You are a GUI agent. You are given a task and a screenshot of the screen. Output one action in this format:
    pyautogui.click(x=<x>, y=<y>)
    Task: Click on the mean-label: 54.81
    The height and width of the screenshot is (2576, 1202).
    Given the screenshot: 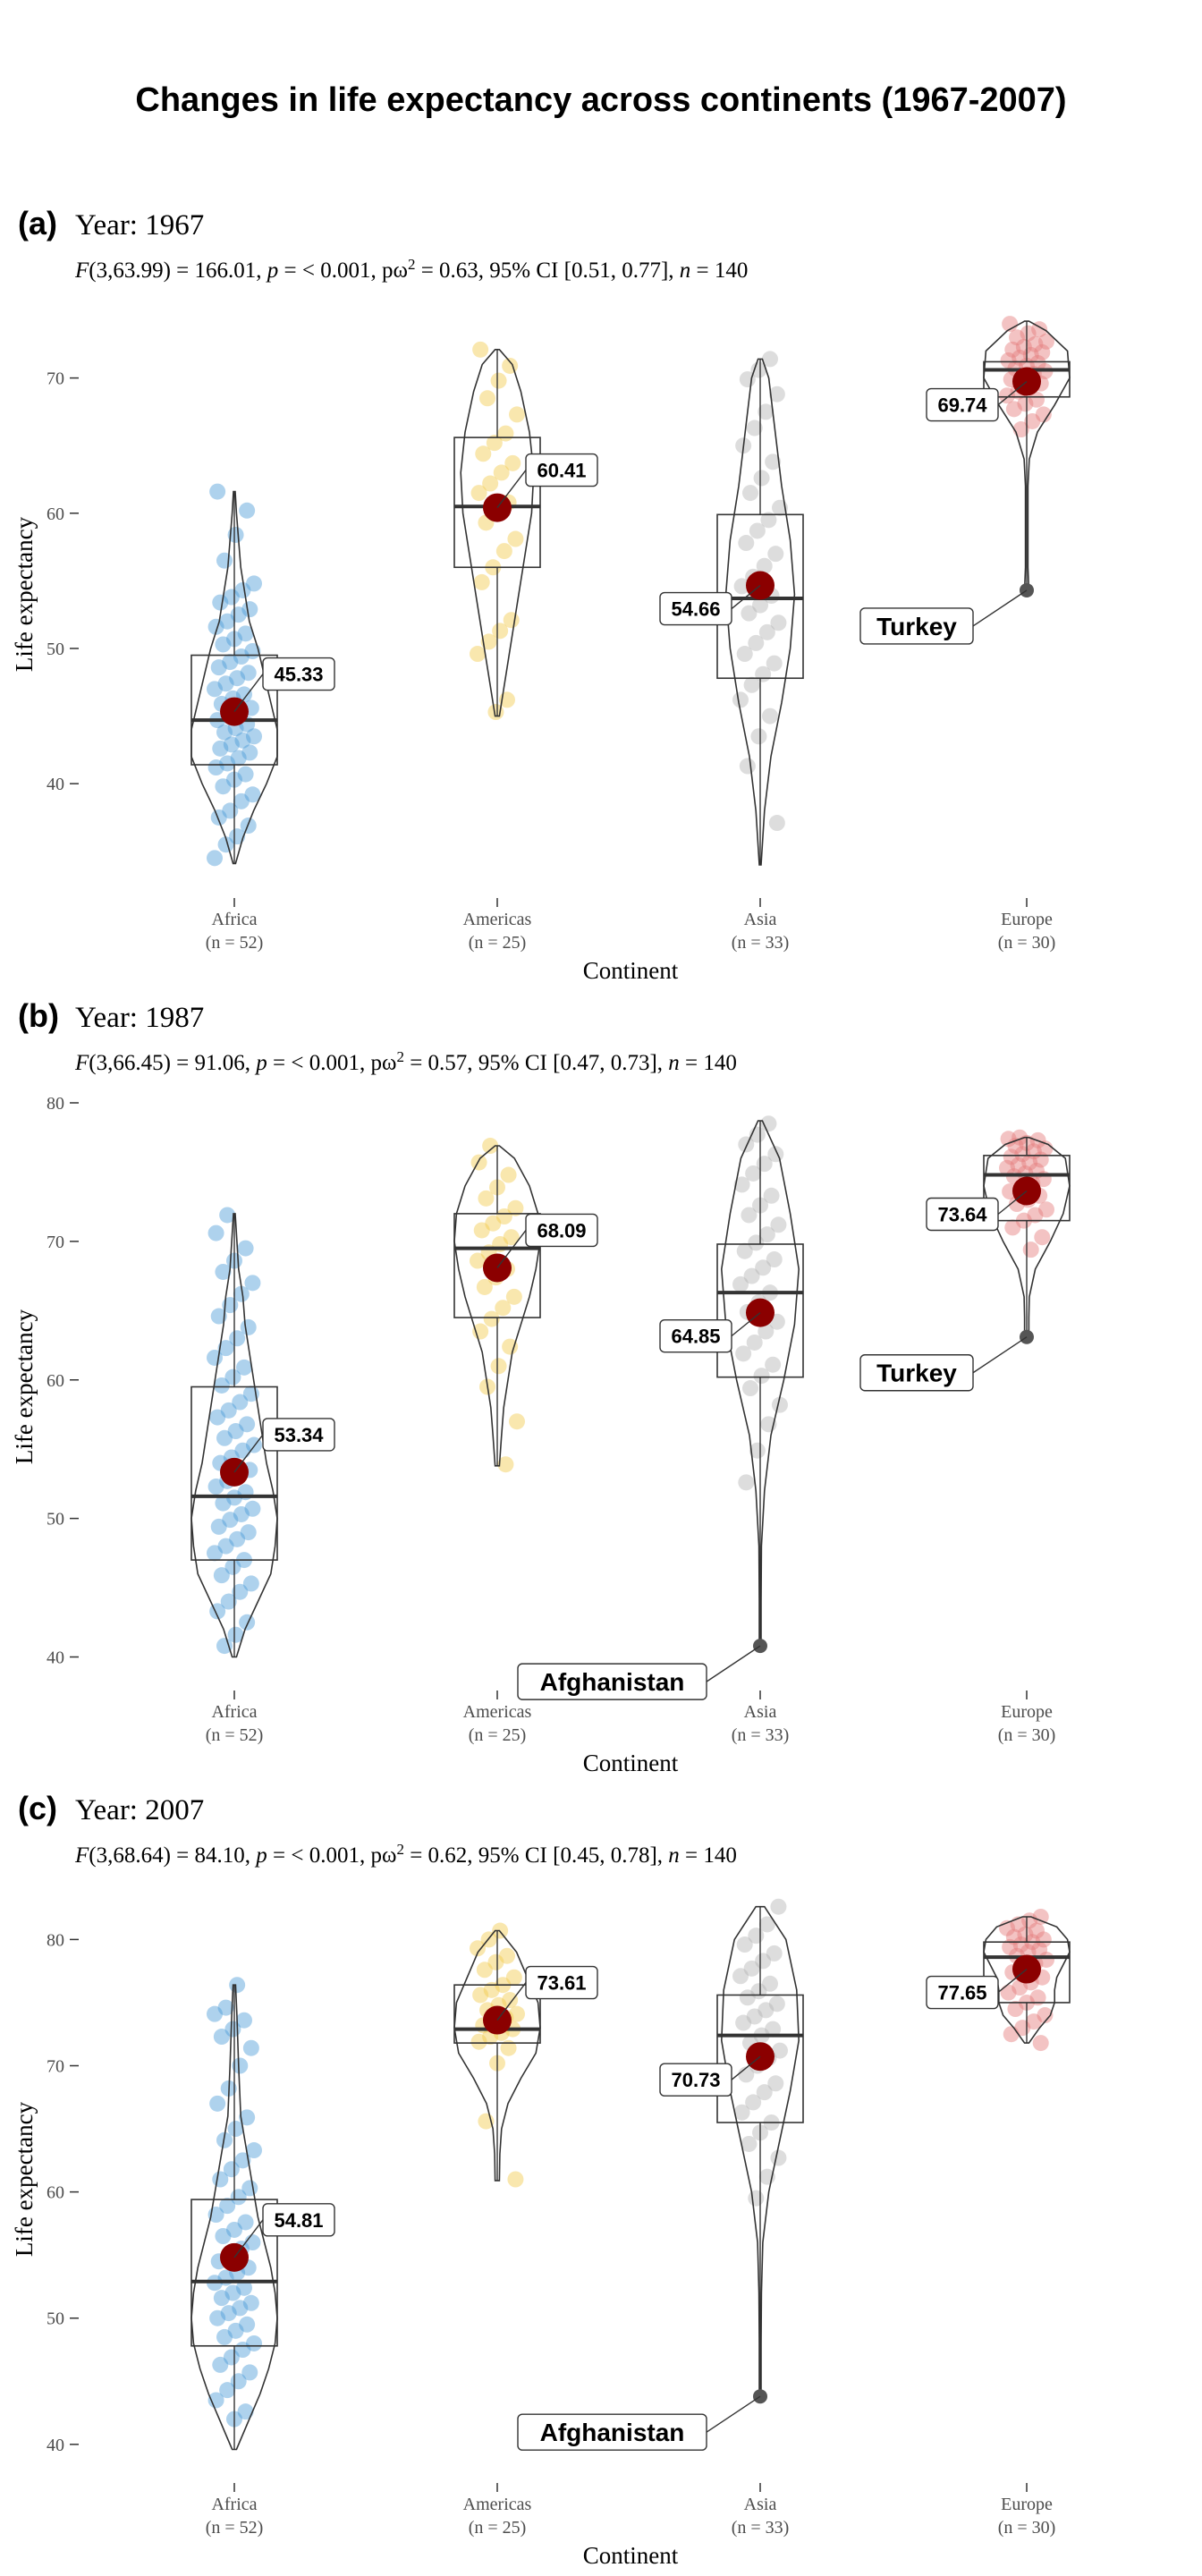 What is the action you would take?
    pyautogui.click(x=298, y=2220)
    